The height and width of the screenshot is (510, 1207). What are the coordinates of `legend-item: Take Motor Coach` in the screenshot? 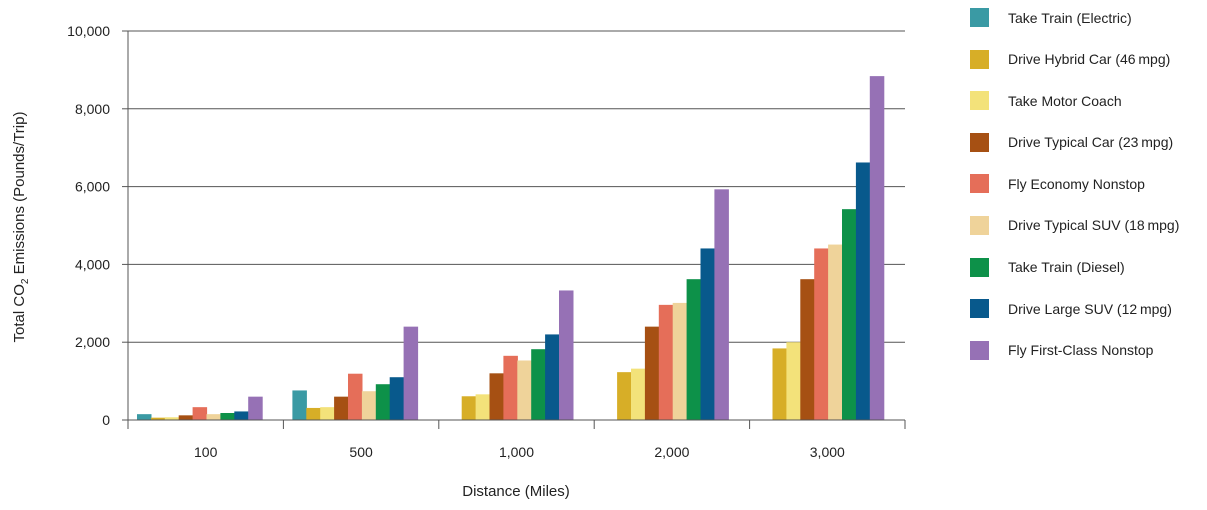 It's located at (1087, 100).